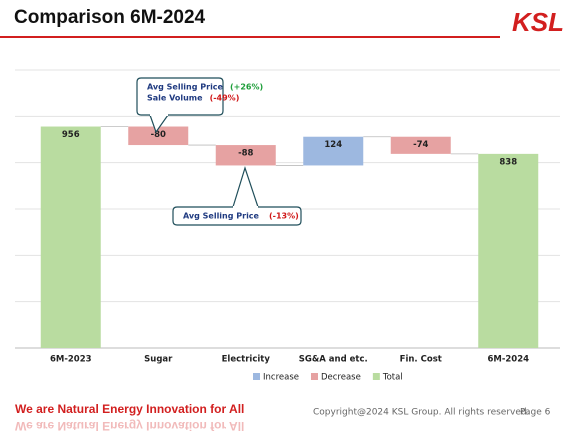  I want to click on x-tick-label: SG&A and etc., so click(333, 360).